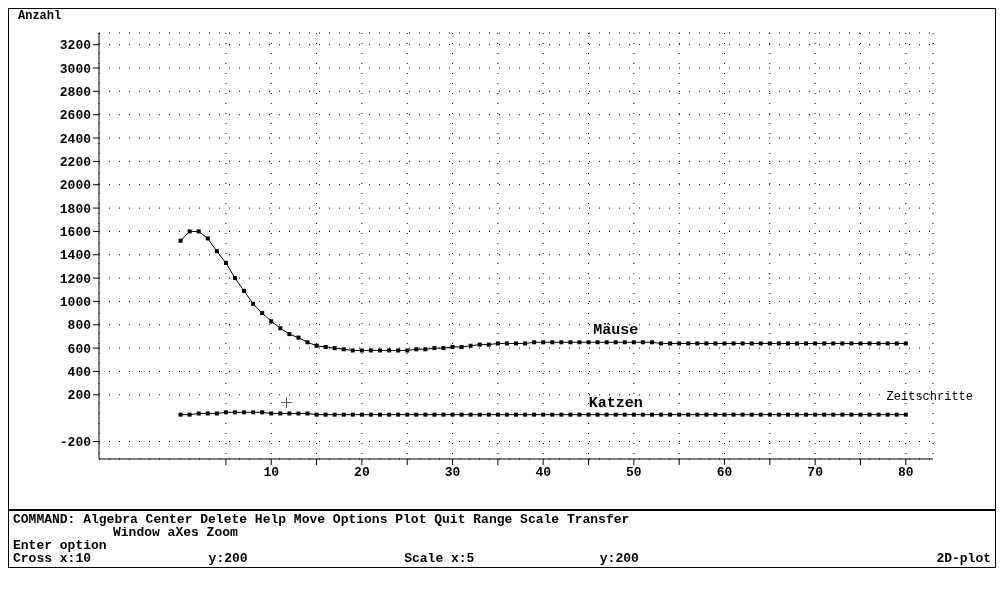 The image size is (1002, 592). I want to click on series-label: Mäuse, so click(616, 331).